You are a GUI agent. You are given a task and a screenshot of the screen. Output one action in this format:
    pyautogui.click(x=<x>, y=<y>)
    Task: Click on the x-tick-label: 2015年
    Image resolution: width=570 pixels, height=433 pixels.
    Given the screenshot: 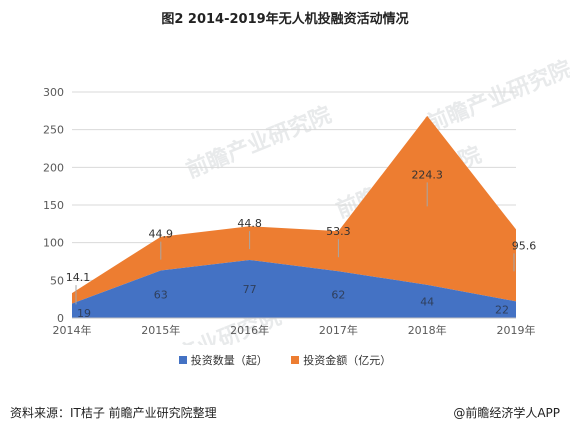 What is the action you would take?
    pyautogui.click(x=160, y=330)
    